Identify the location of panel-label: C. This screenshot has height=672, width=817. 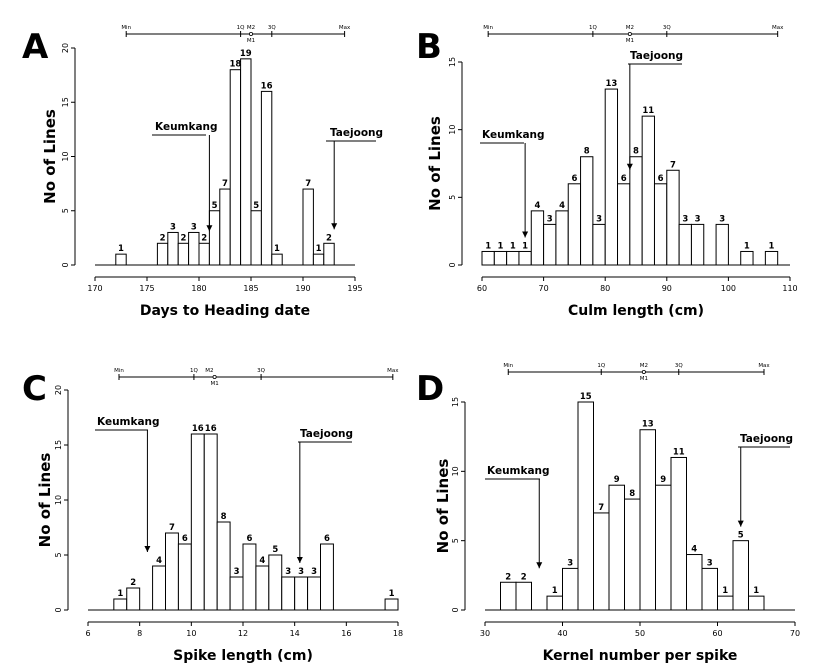
(34, 389).